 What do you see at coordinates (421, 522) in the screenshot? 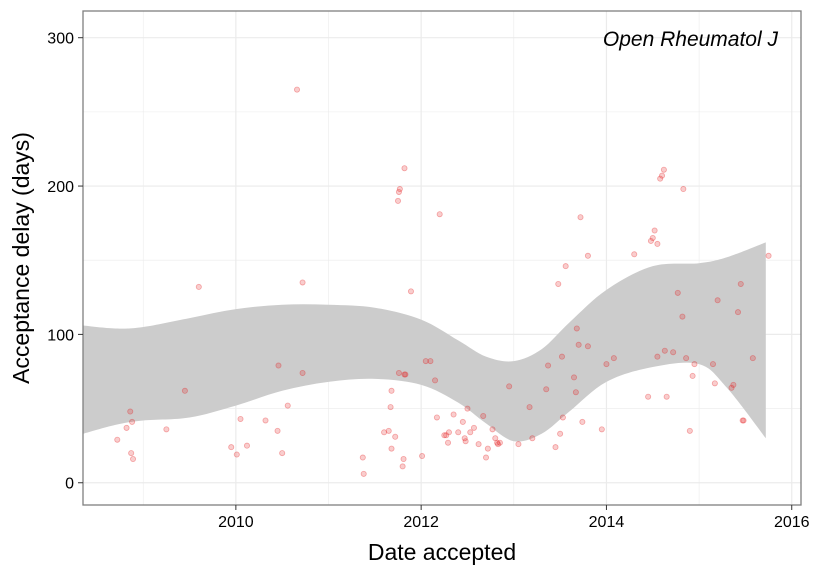
I see `x-tick-label: 2012` at bounding box center [421, 522].